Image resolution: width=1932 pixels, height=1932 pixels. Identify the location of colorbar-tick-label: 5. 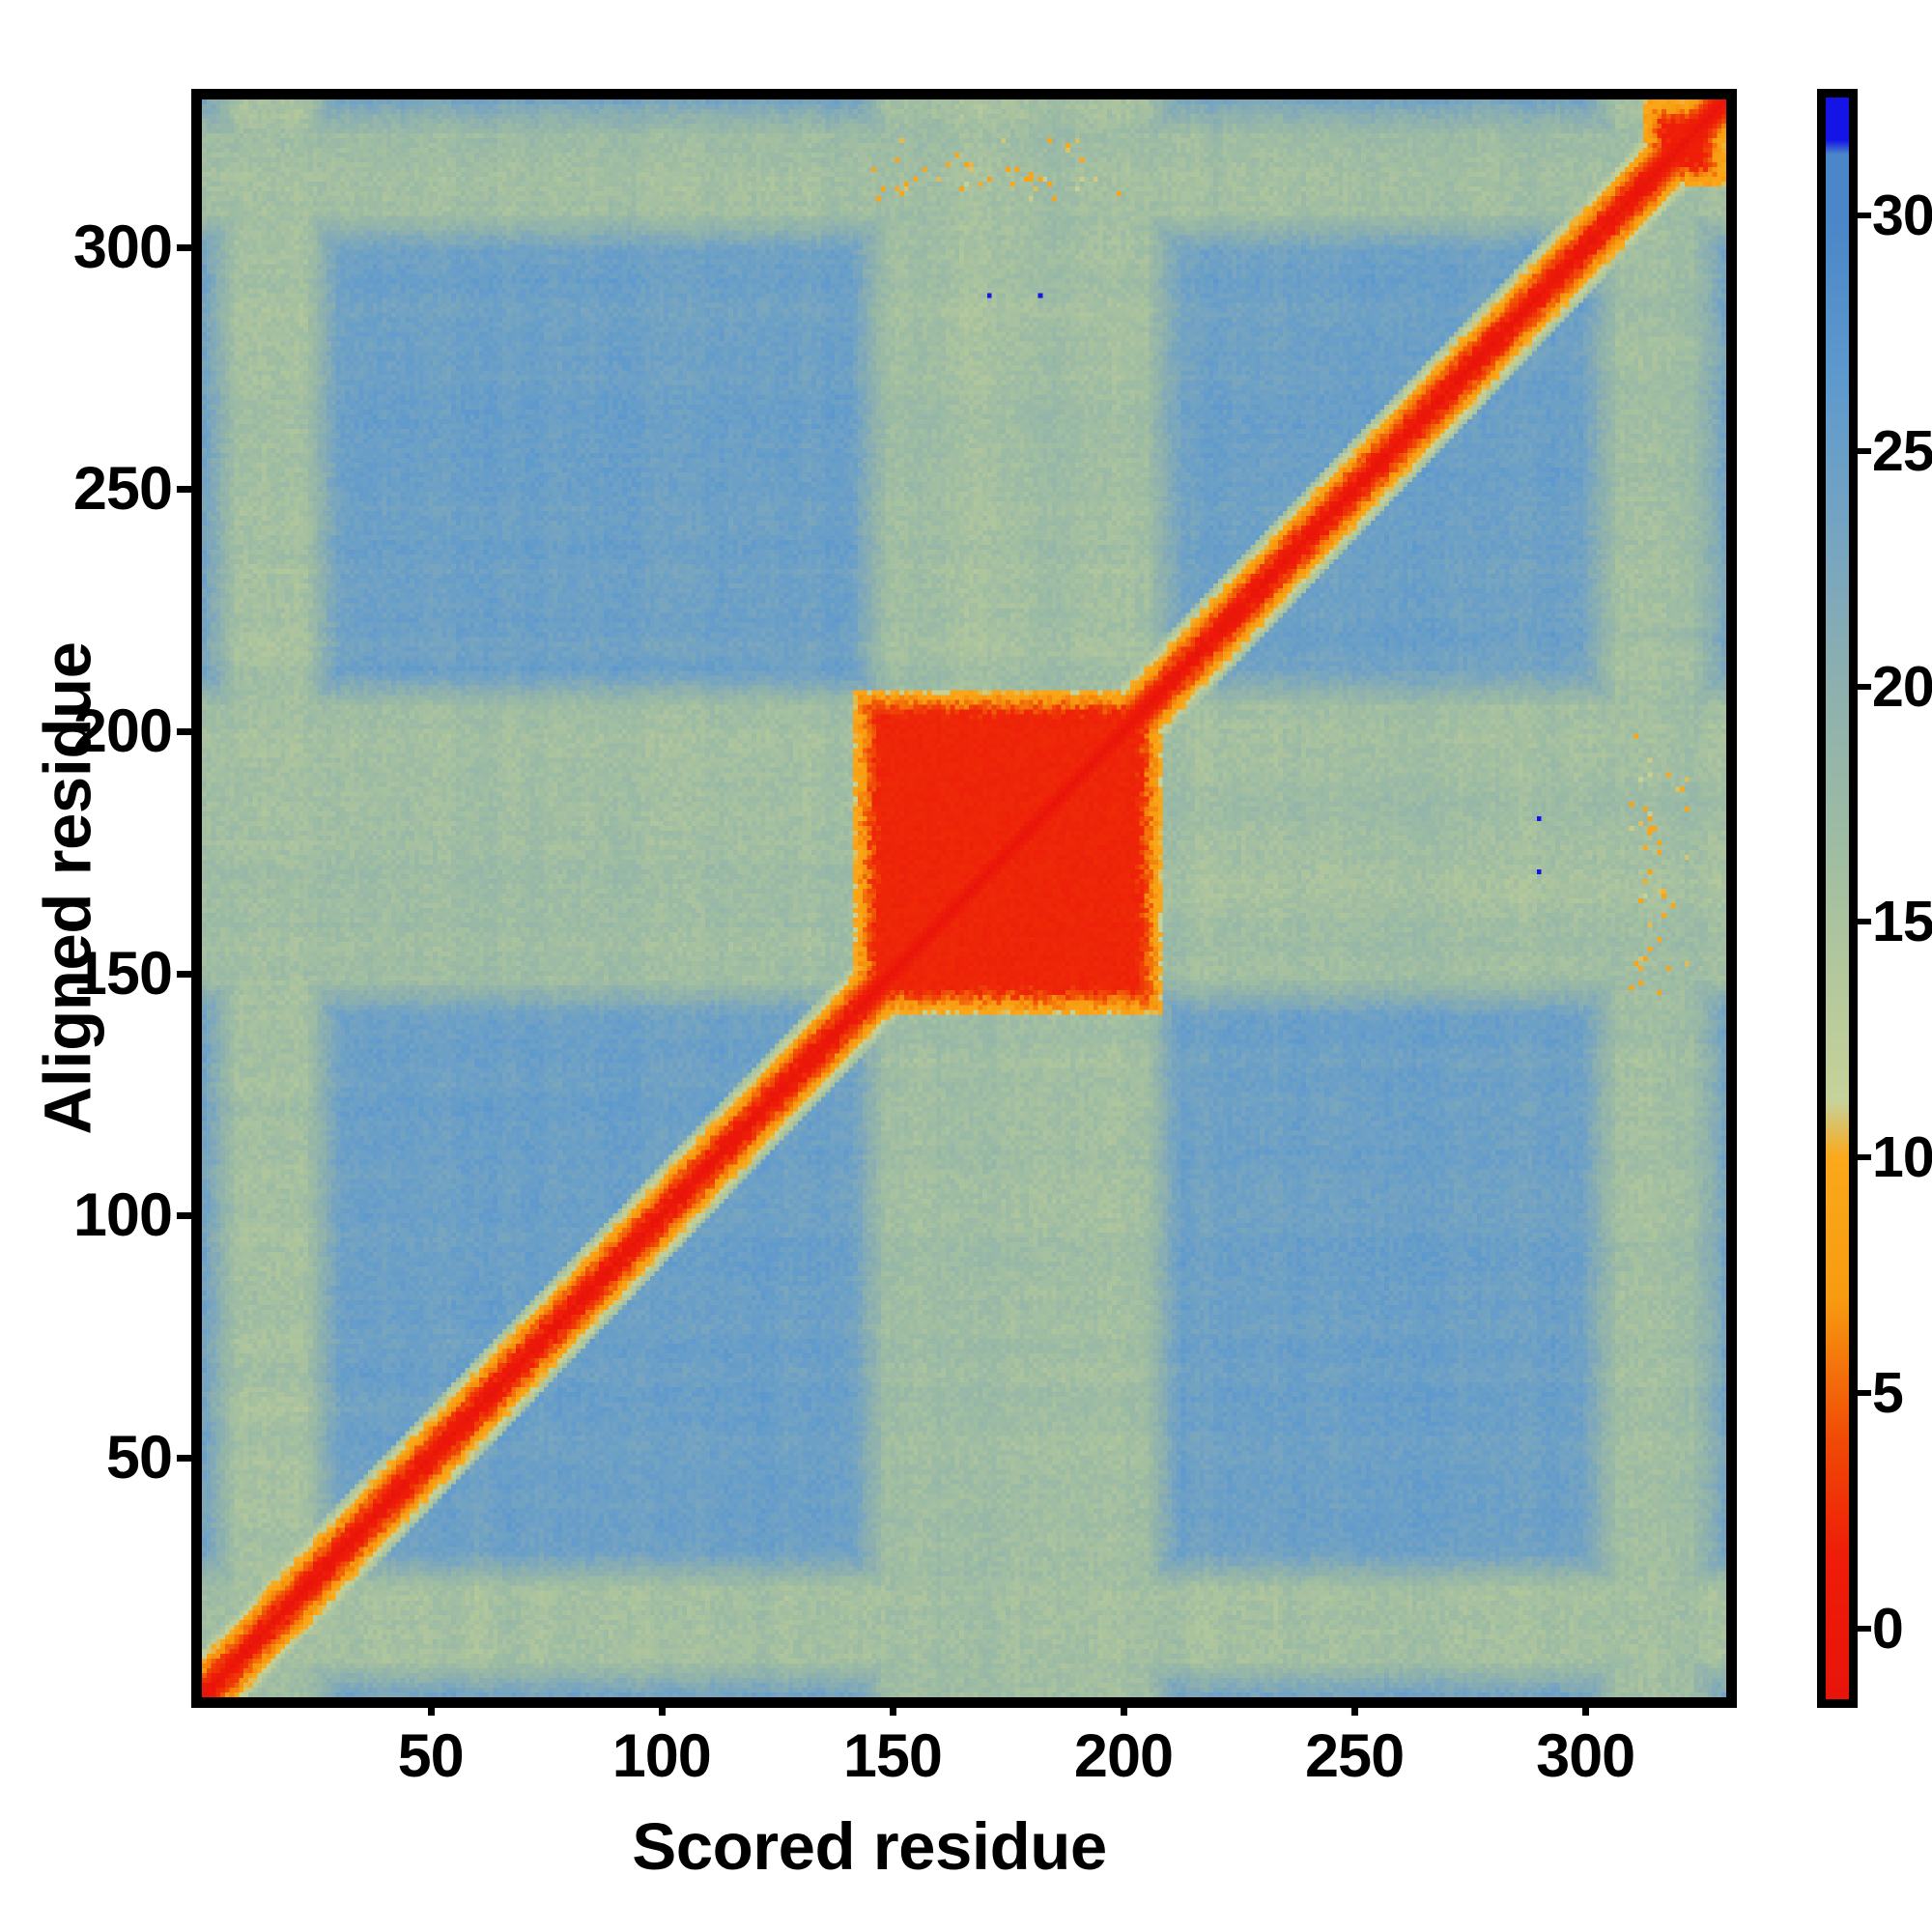
(1888, 1393).